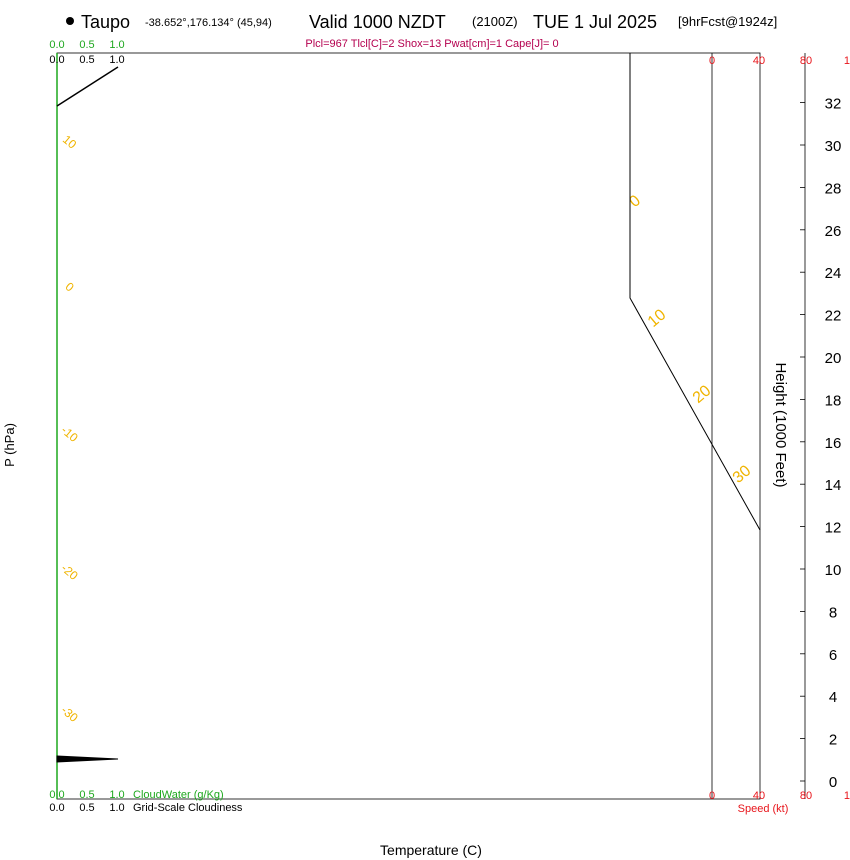 The width and height of the screenshot is (850, 860). What do you see at coordinates (833, 358) in the screenshot?
I see `height-tick-label: 20` at bounding box center [833, 358].